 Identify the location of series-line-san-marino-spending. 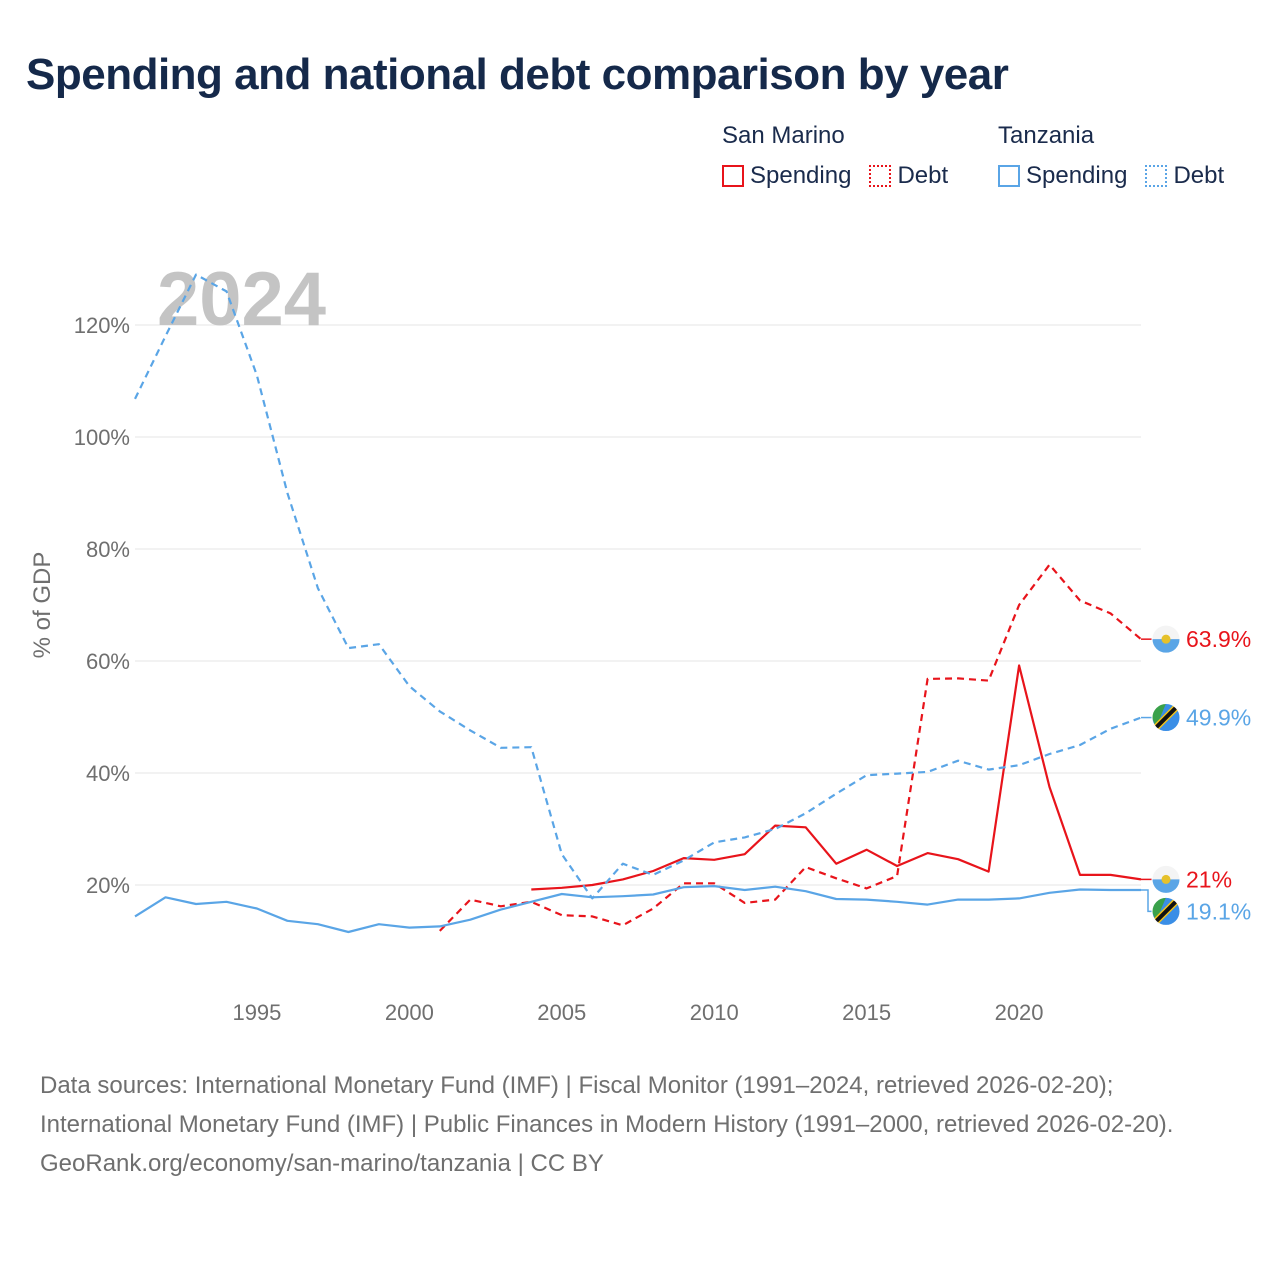
(836, 777).